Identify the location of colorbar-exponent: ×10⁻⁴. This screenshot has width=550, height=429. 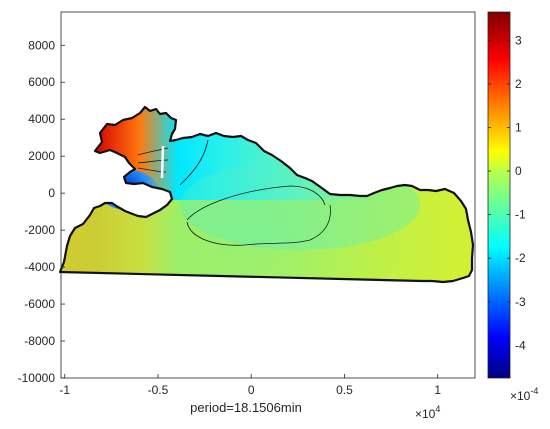
(524, 394).